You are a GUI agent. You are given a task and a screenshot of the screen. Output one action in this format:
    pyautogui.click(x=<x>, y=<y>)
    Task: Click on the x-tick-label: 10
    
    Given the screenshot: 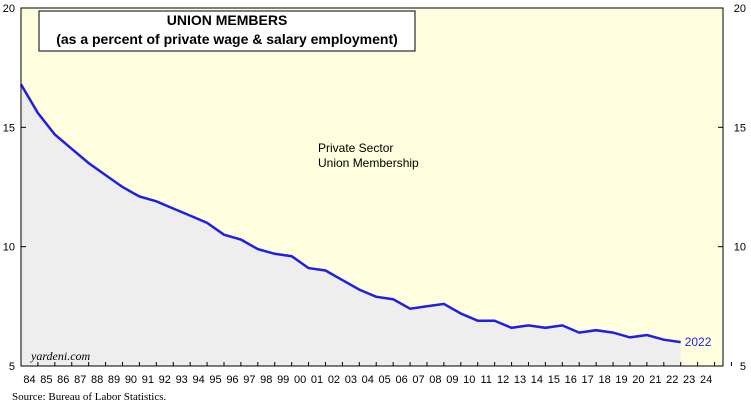 What is the action you would take?
    pyautogui.click(x=469, y=380)
    